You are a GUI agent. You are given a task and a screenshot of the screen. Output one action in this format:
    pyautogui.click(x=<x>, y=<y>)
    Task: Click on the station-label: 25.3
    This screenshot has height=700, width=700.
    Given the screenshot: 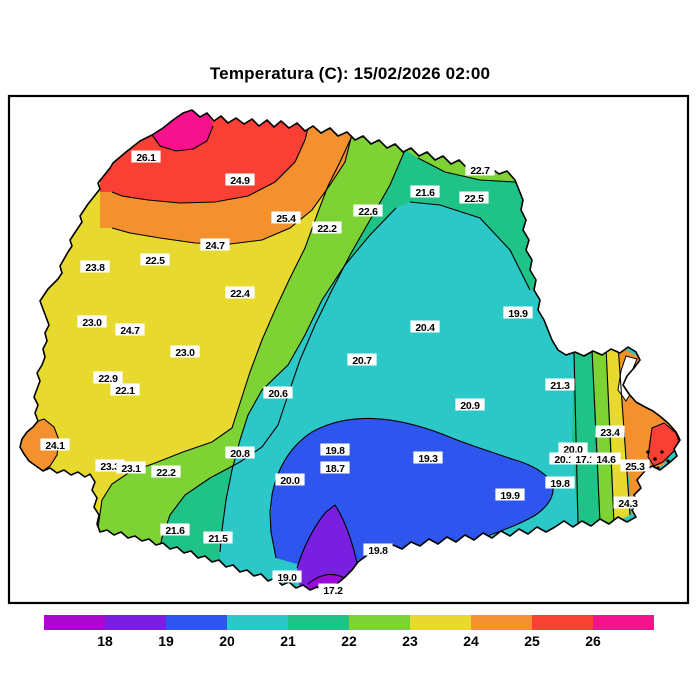 What is the action you would take?
    pyautogui.click(x=635, y=466)
    